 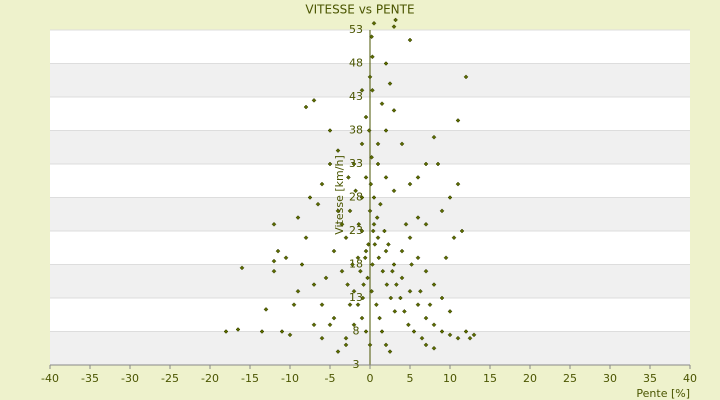 I want to click on x-tick-label: -5, so click(x=330, y=378).